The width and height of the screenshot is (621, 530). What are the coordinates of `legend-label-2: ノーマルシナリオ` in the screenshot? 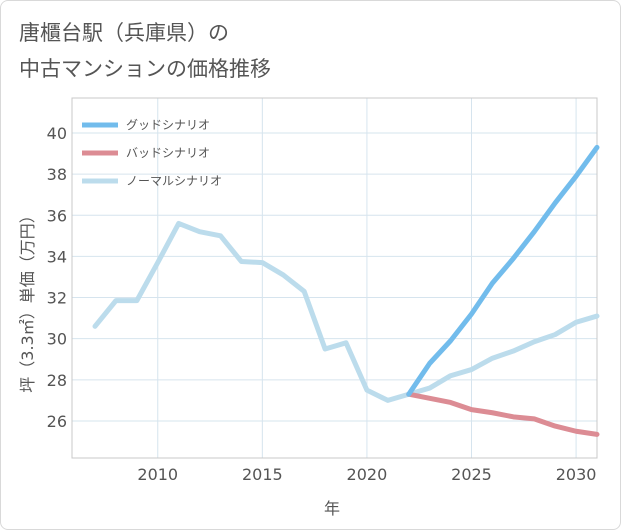 It's located at (174, 181).